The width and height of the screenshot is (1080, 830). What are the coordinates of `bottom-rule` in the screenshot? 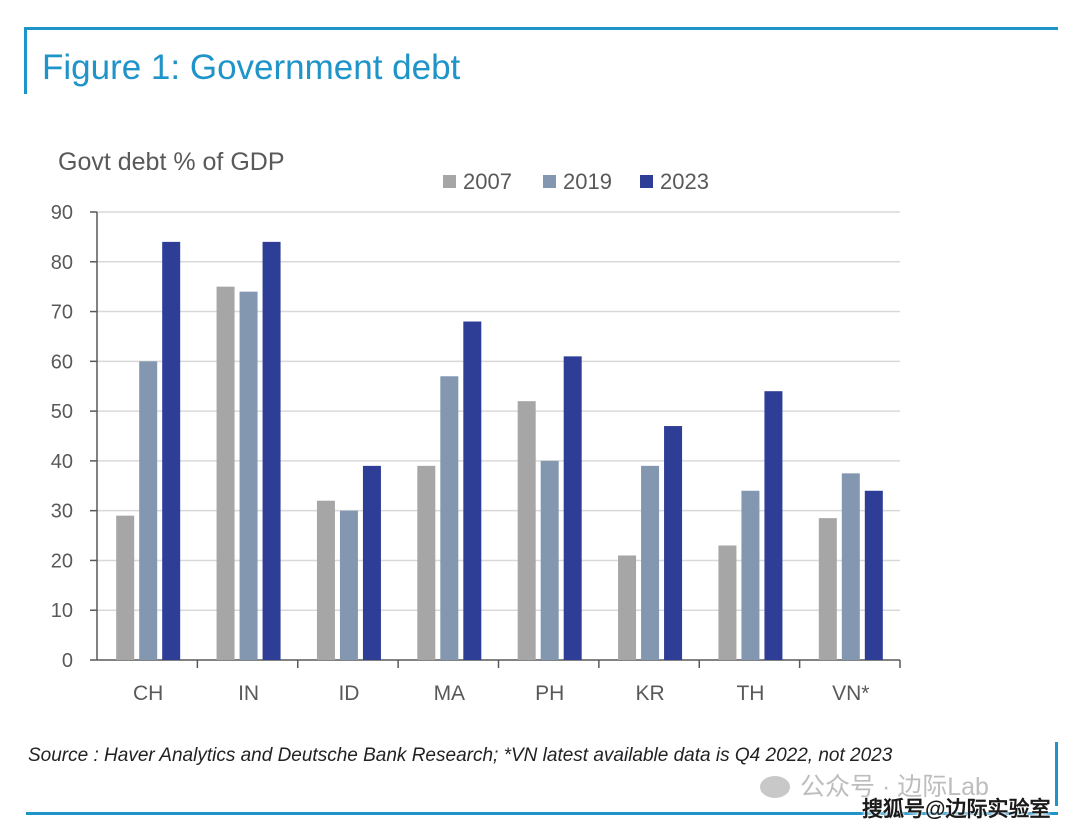 It's located at (542, 813).